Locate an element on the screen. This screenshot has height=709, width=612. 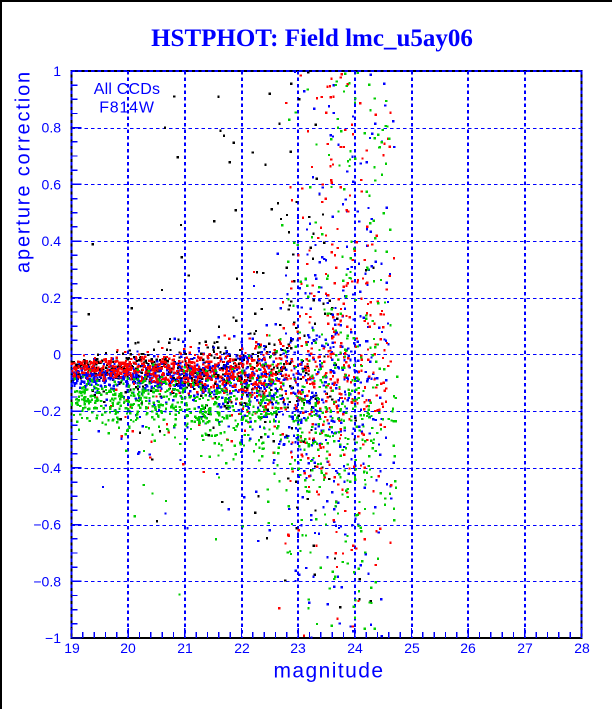
svg-text: 28 is located at coordinates (582, 648).